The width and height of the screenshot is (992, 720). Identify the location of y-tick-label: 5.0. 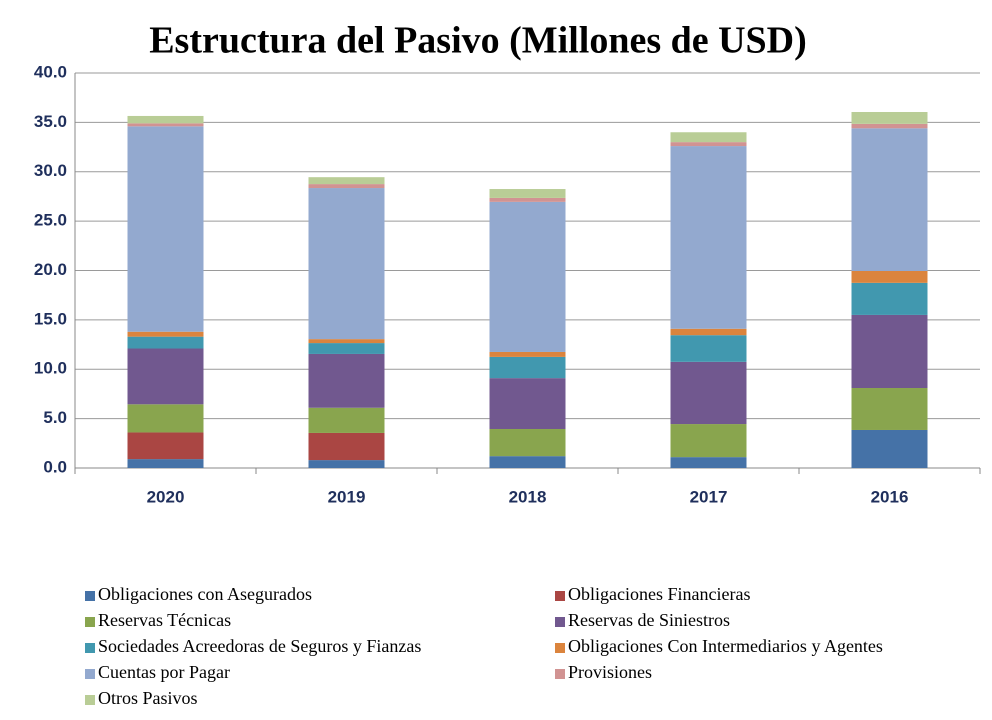
(55, 417).